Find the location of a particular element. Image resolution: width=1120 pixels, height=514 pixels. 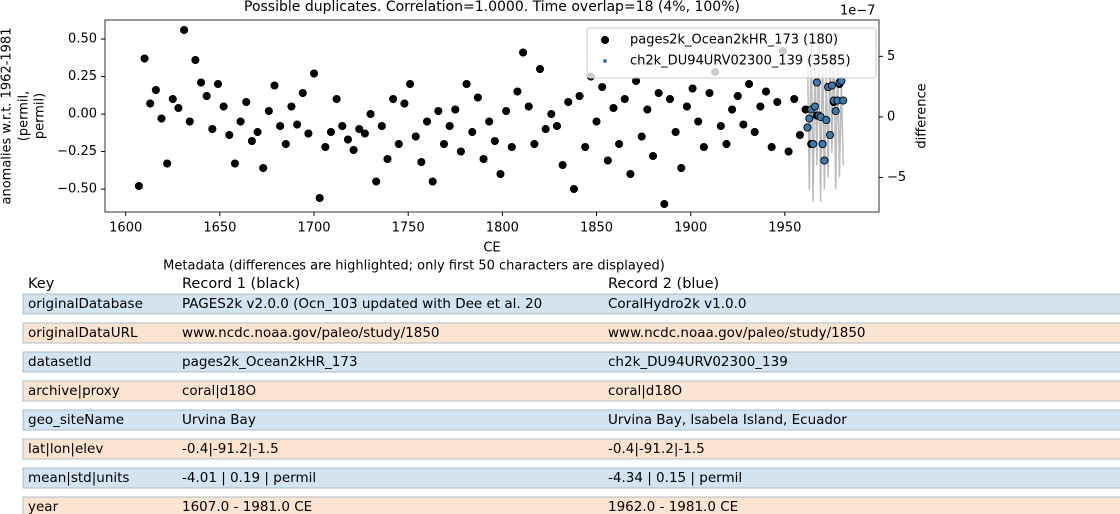

y2-tick-label: 5 is located at coordinates (891, 56).